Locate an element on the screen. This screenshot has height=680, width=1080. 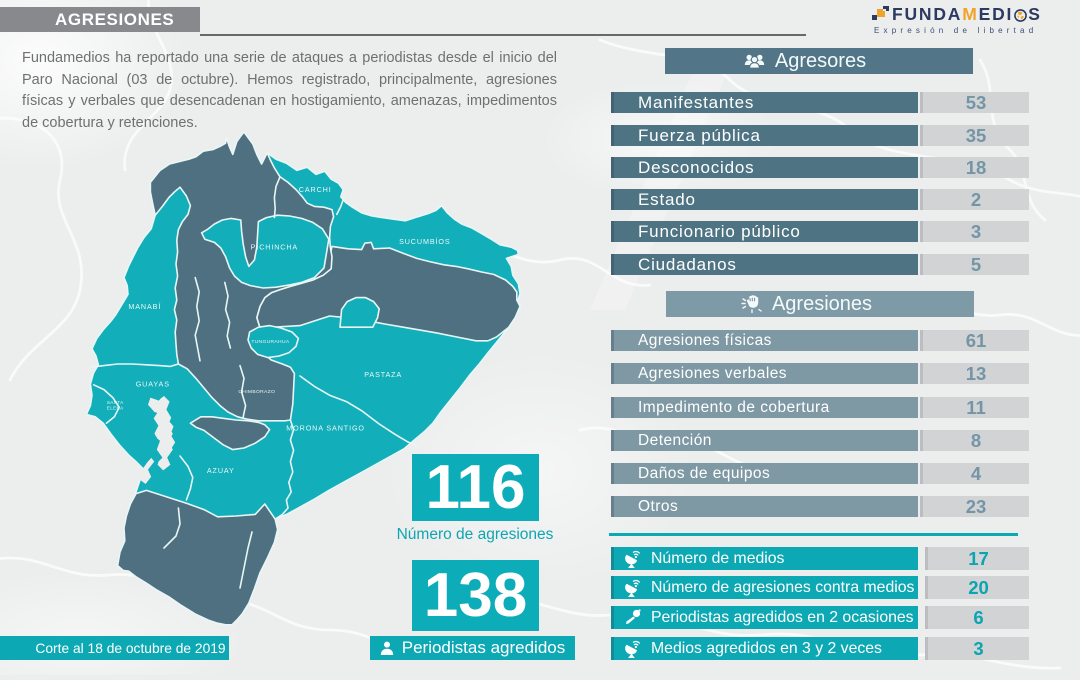
svg-text: PASTAZA is located at coordinates (383, 374).